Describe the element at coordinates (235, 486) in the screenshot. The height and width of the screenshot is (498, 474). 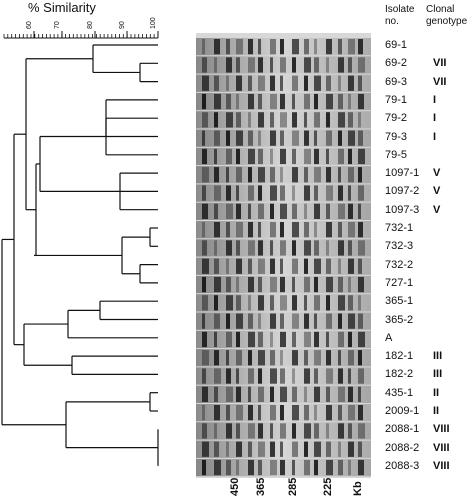
I see `size-marker-label: 450` at that location.